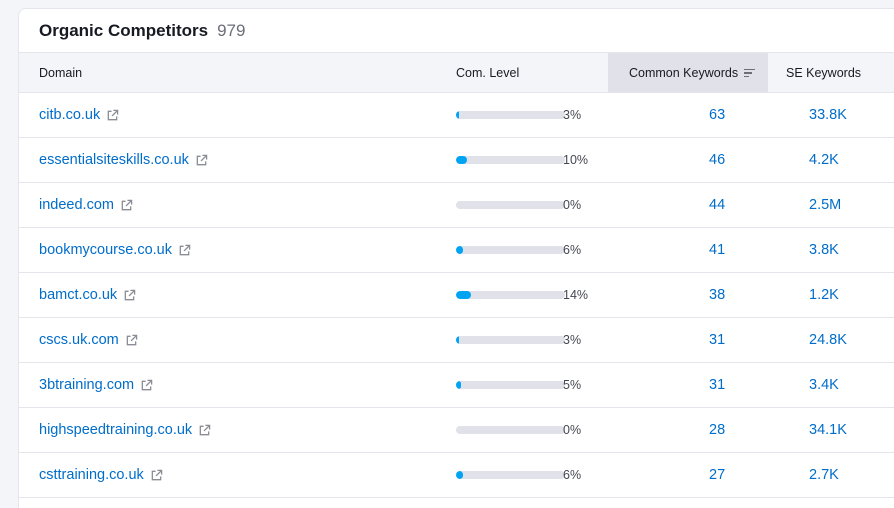  I want to click on domain-cell: citb.co.uk, so click(79, 115).